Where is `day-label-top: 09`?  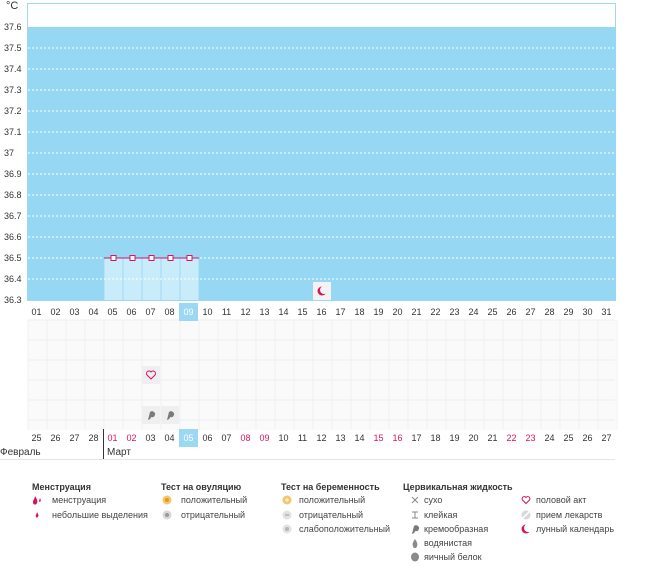 day-label-top: 09 is located at coordinates (188, 312).